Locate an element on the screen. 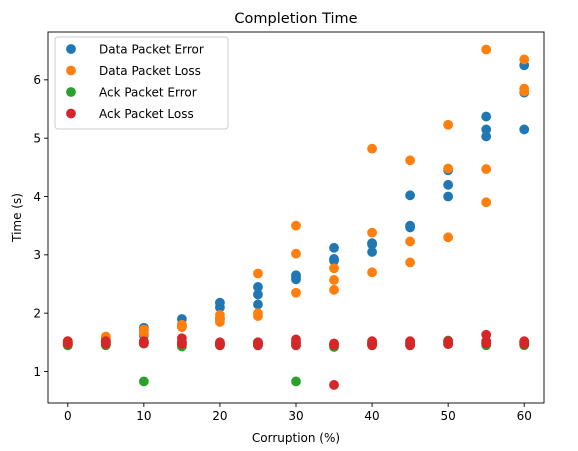 Image resolution: width=578 pixels, height=451 pixels. x-tick-label: 0 is located at coordinates (68, 416).